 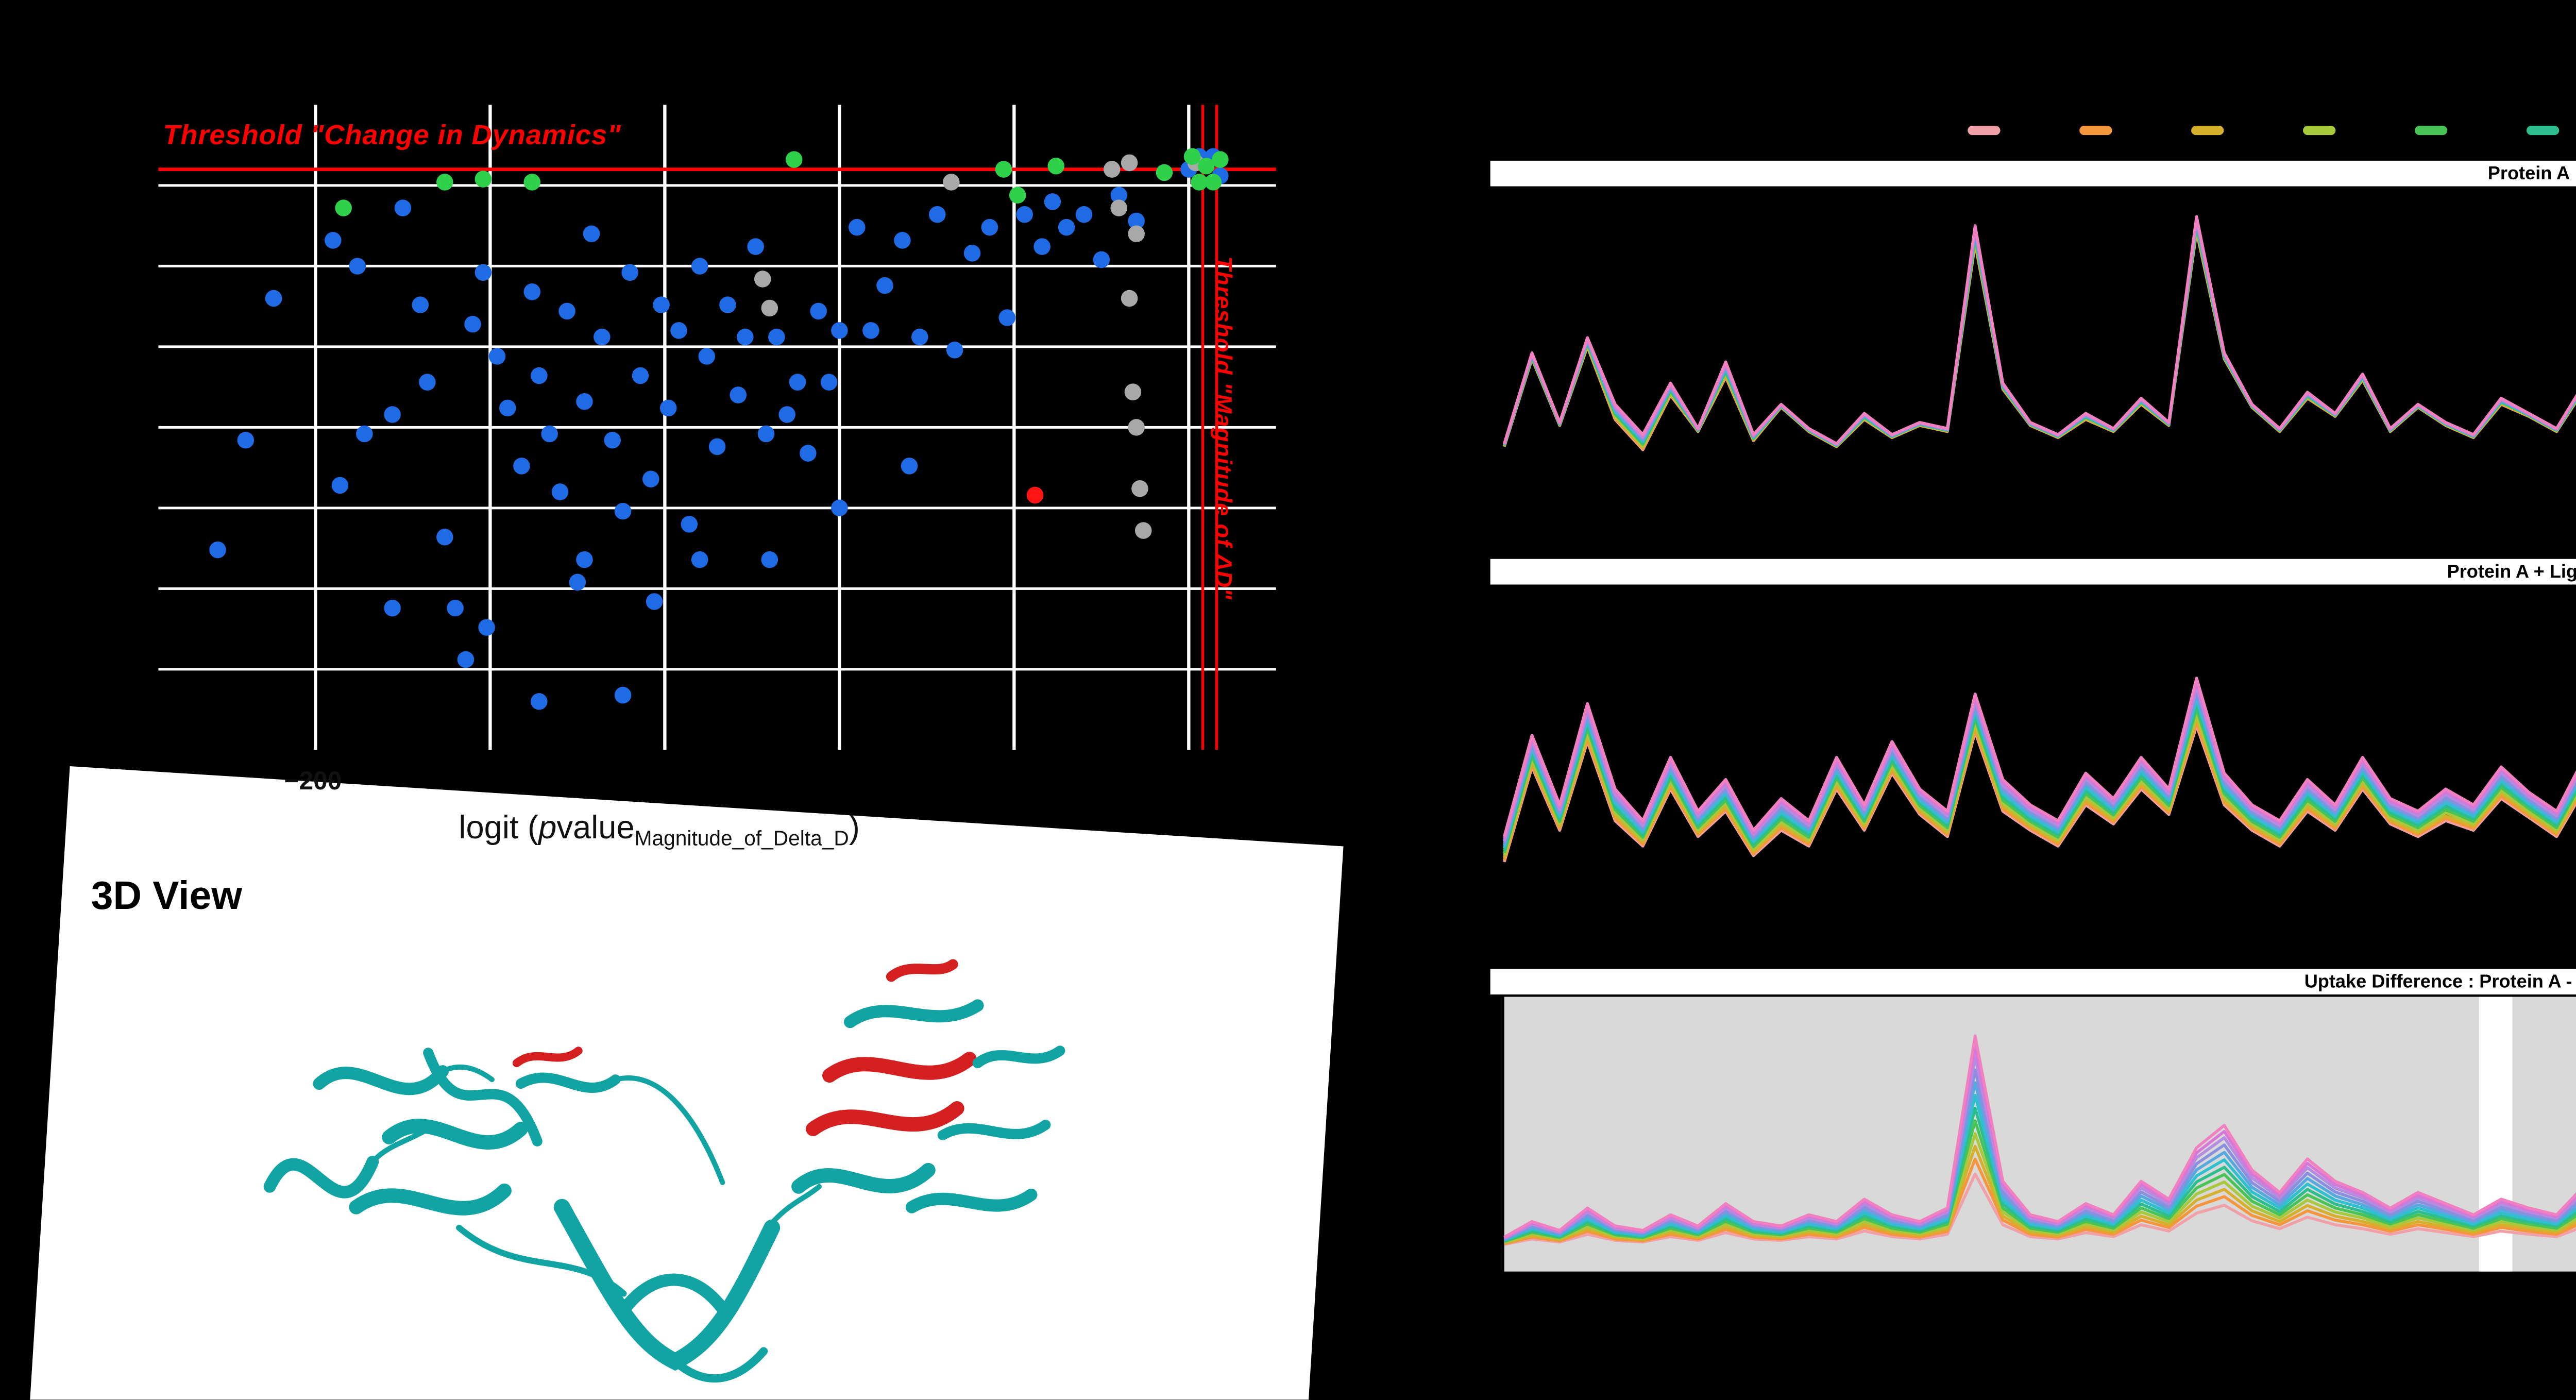 I want to click on chart-title-protein-a-ligand-label: Protein A + Ligand, so click(x=2511, y=571).